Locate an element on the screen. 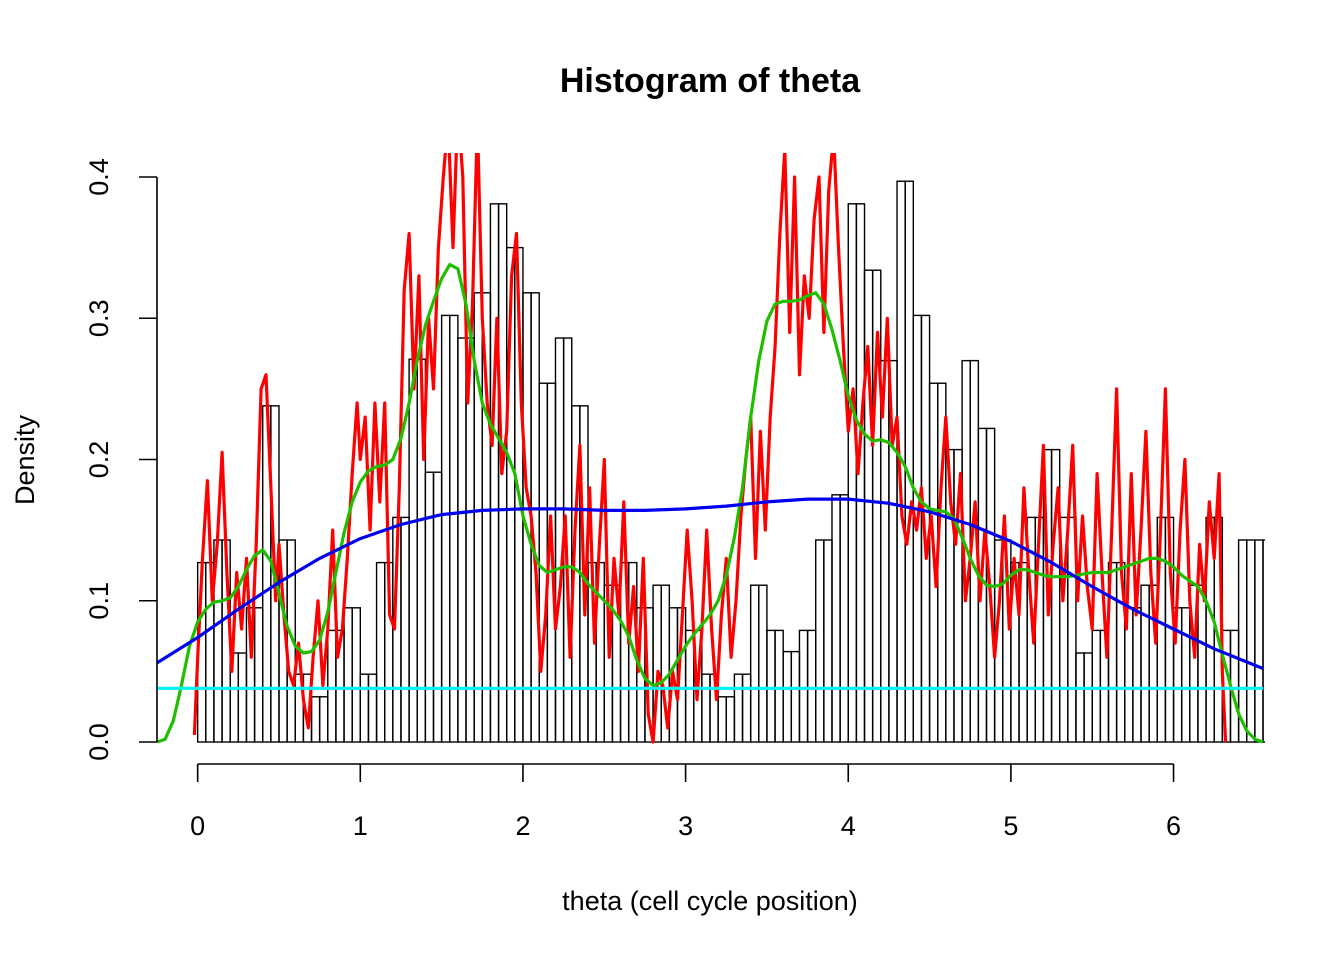 The height and width of the screenshot is (960, 1344). y-axis: 0.0 0.1 0.2 0.3 0.4 is located at coordinates (121, 459).